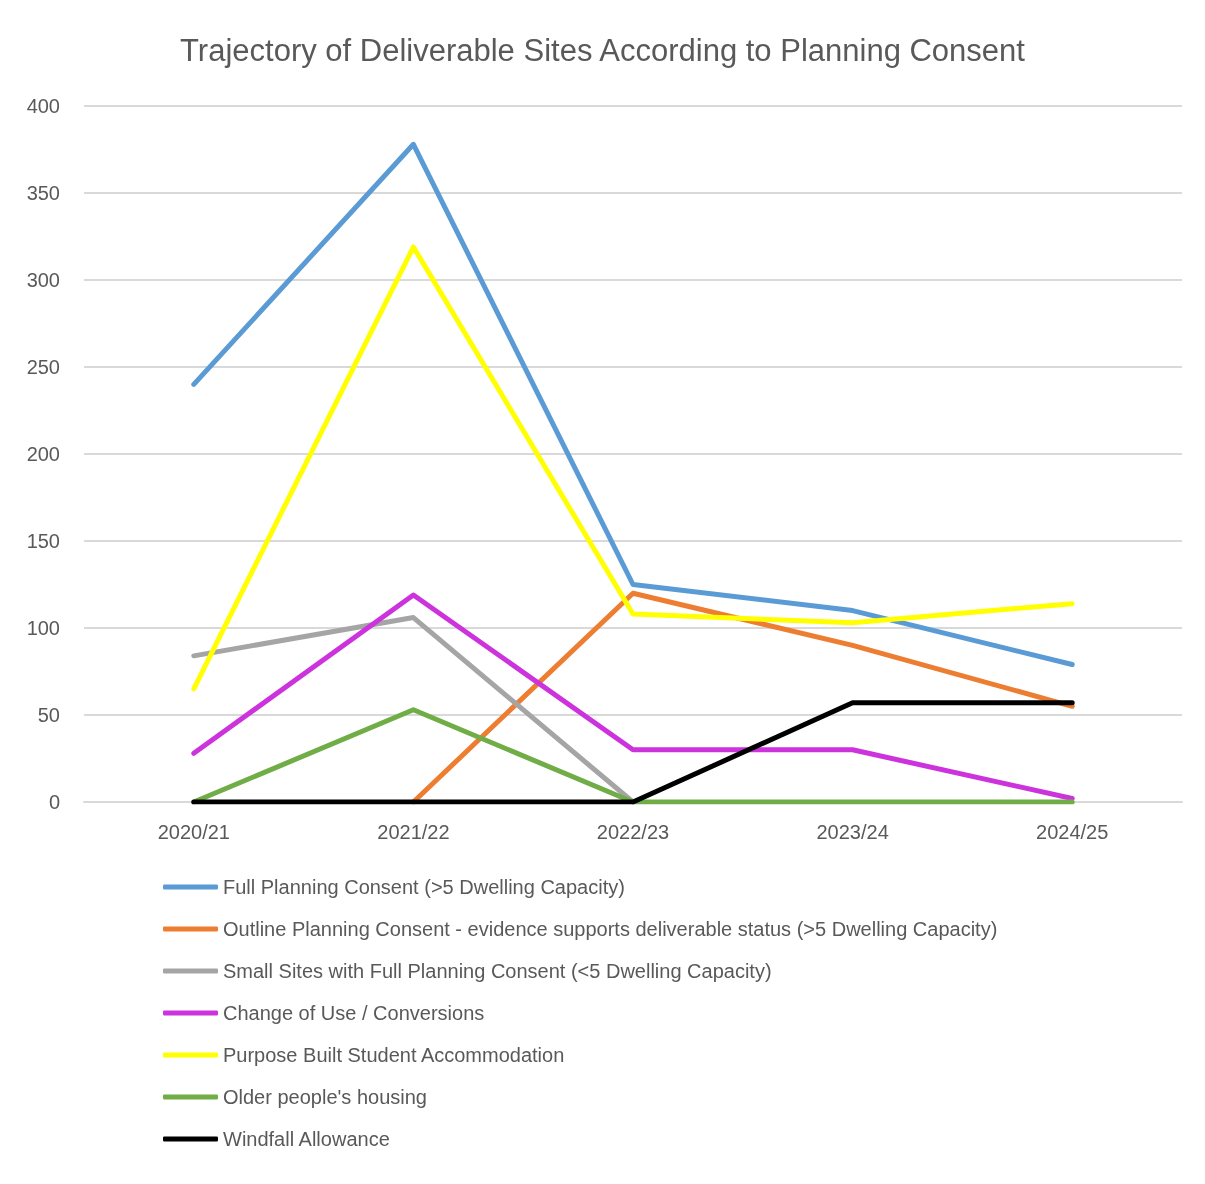 The image size is (1205, 1184). I want to click on legend-label: Older people's housing, so click(325, 1097).